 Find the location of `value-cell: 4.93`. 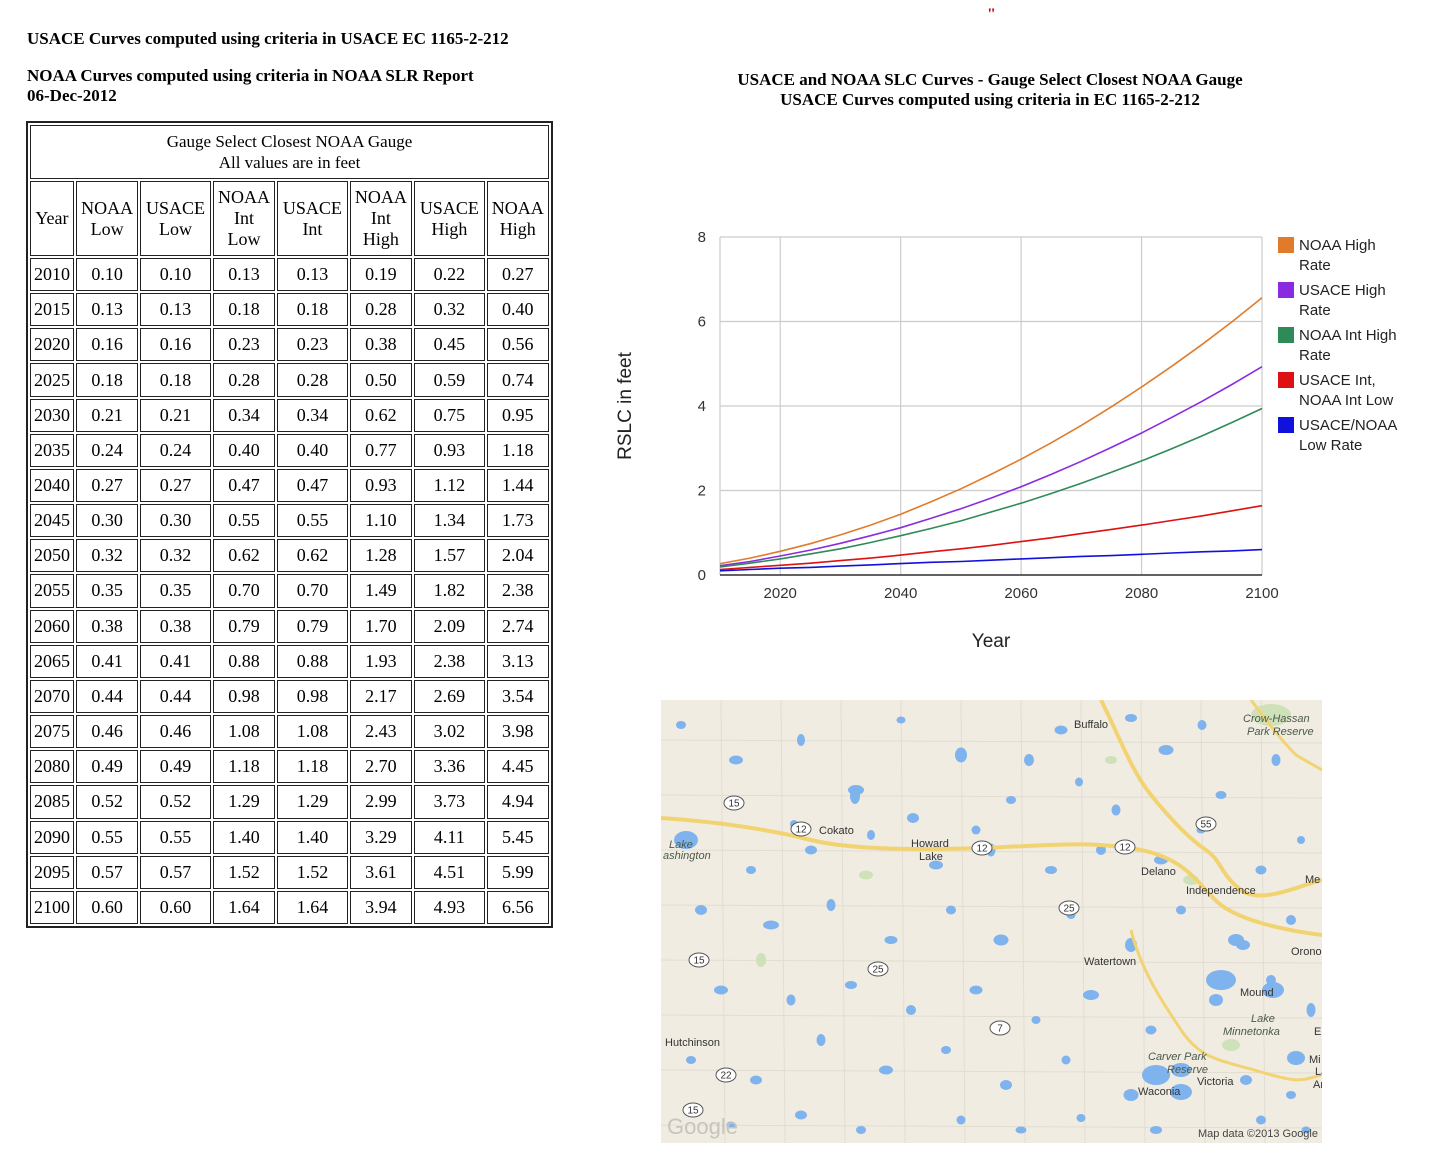

value-cell: 4.93 is located at coordinates (449, 907).